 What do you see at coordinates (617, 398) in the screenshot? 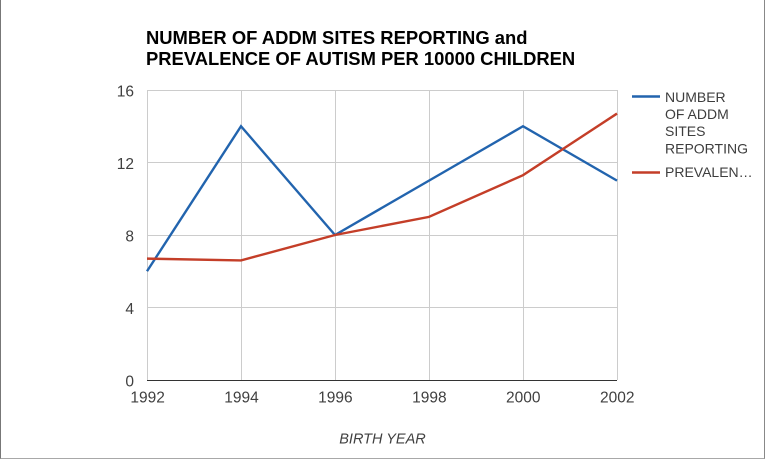
I see `svg-text: 2002` at bounding box center [617, 398].